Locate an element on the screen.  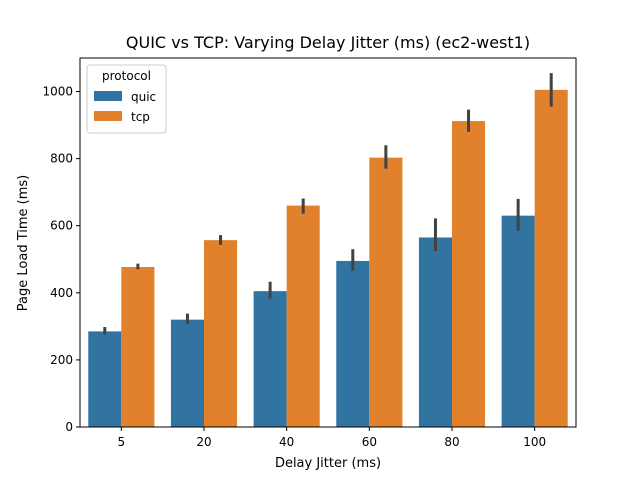
x-axis: 5 20 40 60 80 100 is located at coordinates (332, 438).